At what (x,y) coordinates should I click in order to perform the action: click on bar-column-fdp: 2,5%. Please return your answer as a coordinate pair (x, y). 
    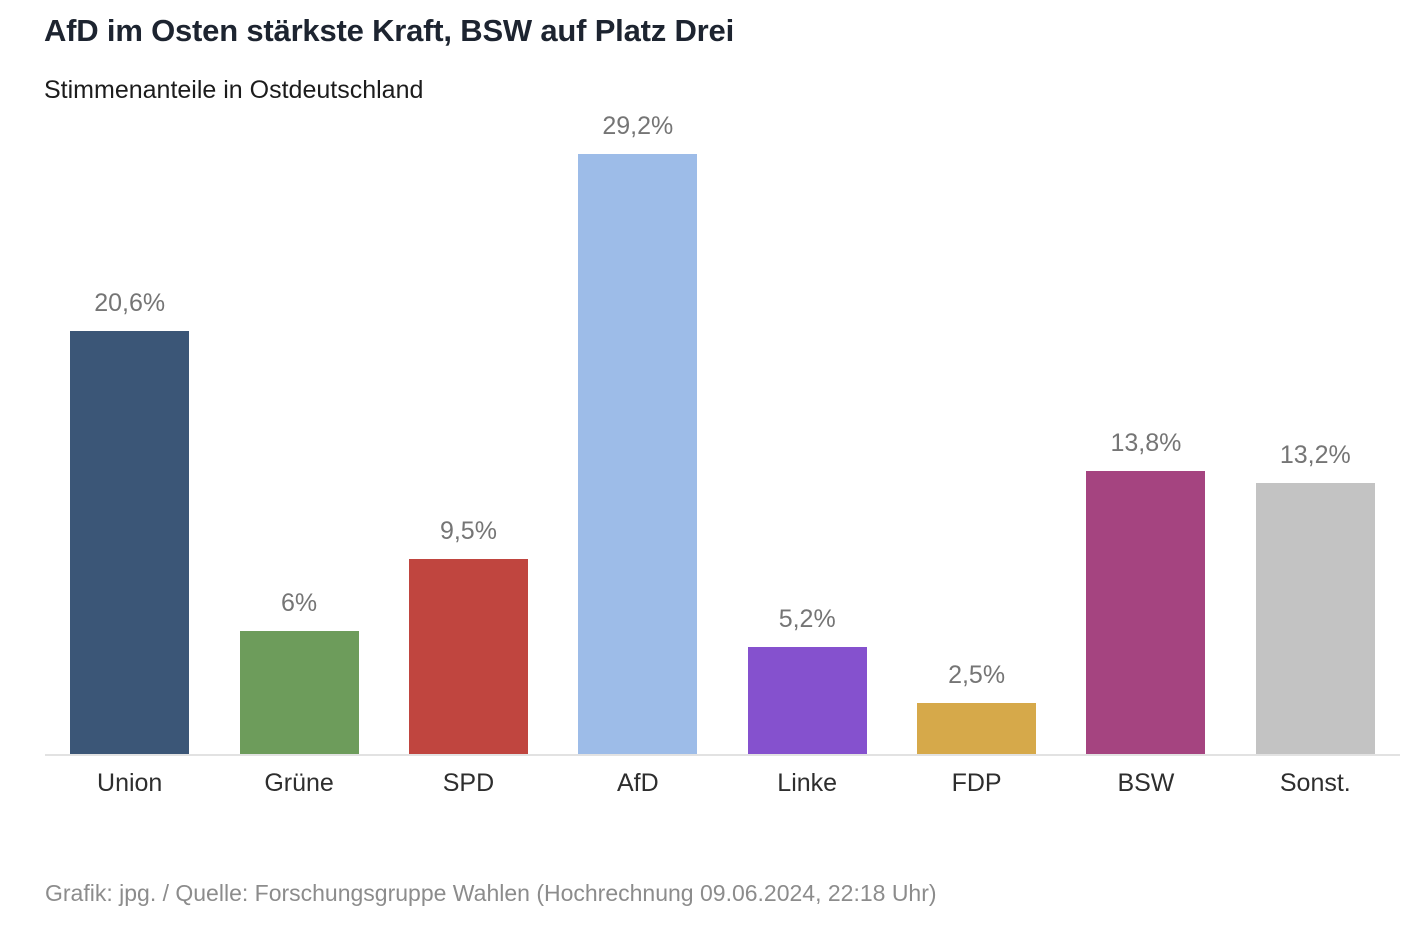
    Looking at the image, I should click on (976, 430).